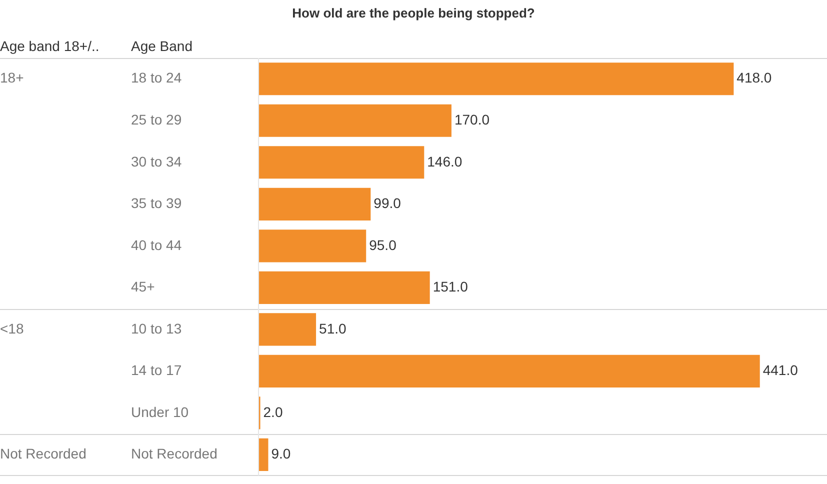 Image resolution: width=827 pixels, height=484 pixels. What do you see at coordinates (156, 78) in the screenshot?
I see `y-tick-label: 18 to 24` at bounding box center [156, 78].